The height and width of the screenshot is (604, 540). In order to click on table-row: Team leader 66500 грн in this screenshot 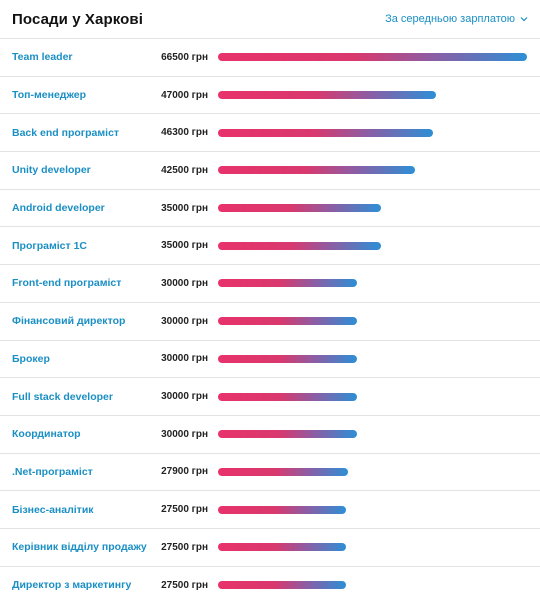, I will do `click(270, 58)`.